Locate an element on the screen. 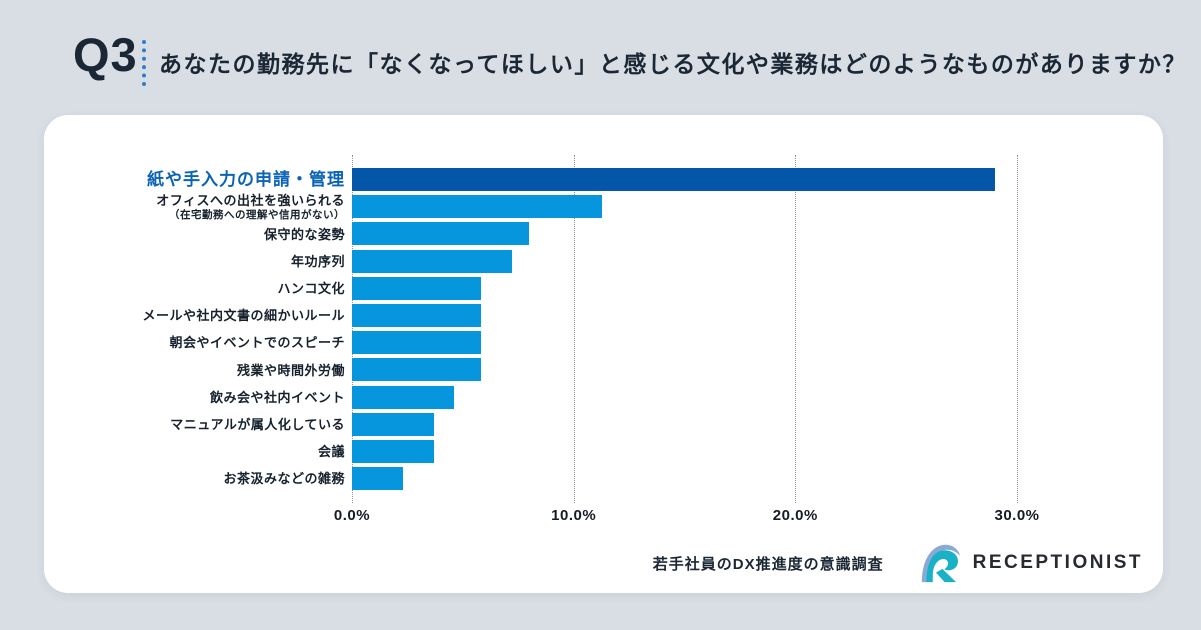  category-label: マニュアルが属人化している is located at coordinates (257, 424).